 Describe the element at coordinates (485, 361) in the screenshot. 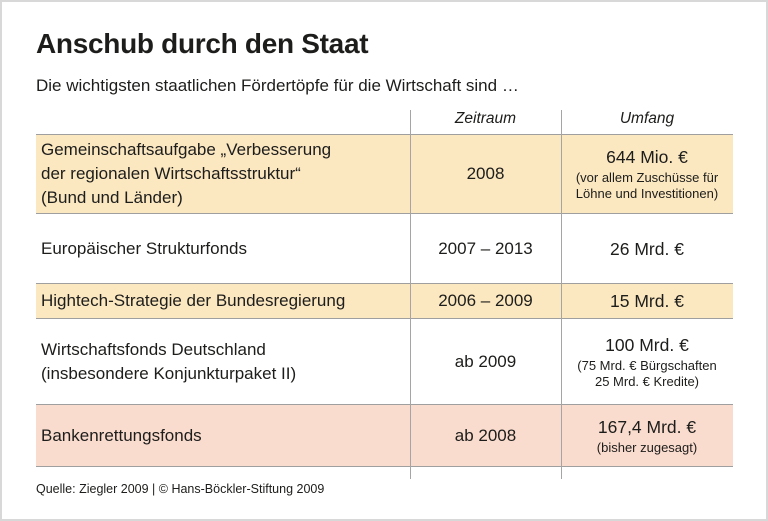

I see `zeitraum-value: ab 2009` at that location.